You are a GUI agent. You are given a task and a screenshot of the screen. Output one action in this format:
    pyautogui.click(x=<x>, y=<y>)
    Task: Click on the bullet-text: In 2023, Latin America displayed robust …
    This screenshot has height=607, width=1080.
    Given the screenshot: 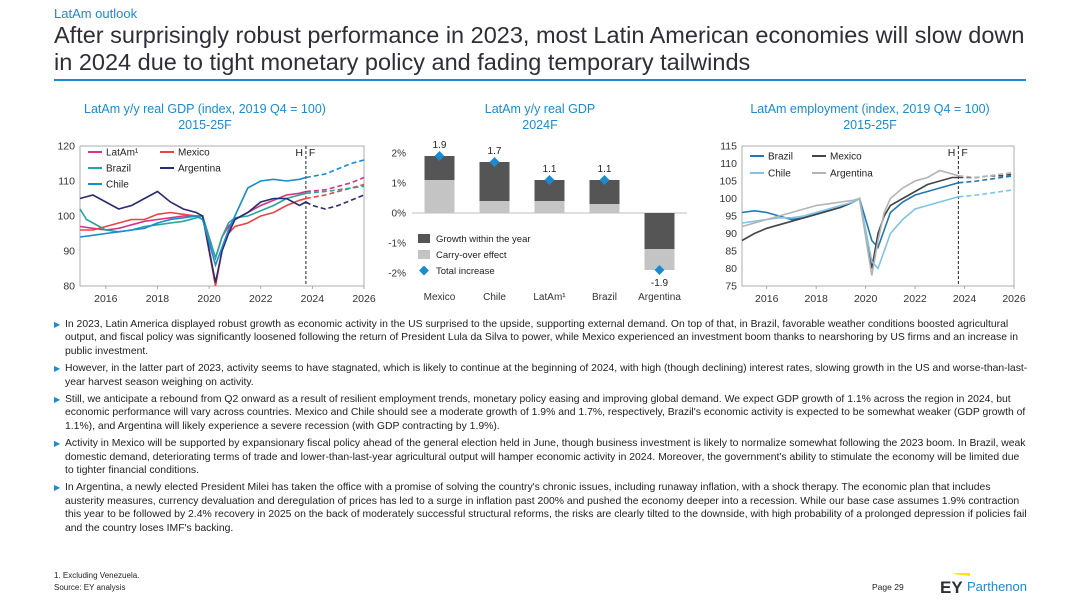 What is the action you would take?
    pyautogui.click(x=541, y=338)
    